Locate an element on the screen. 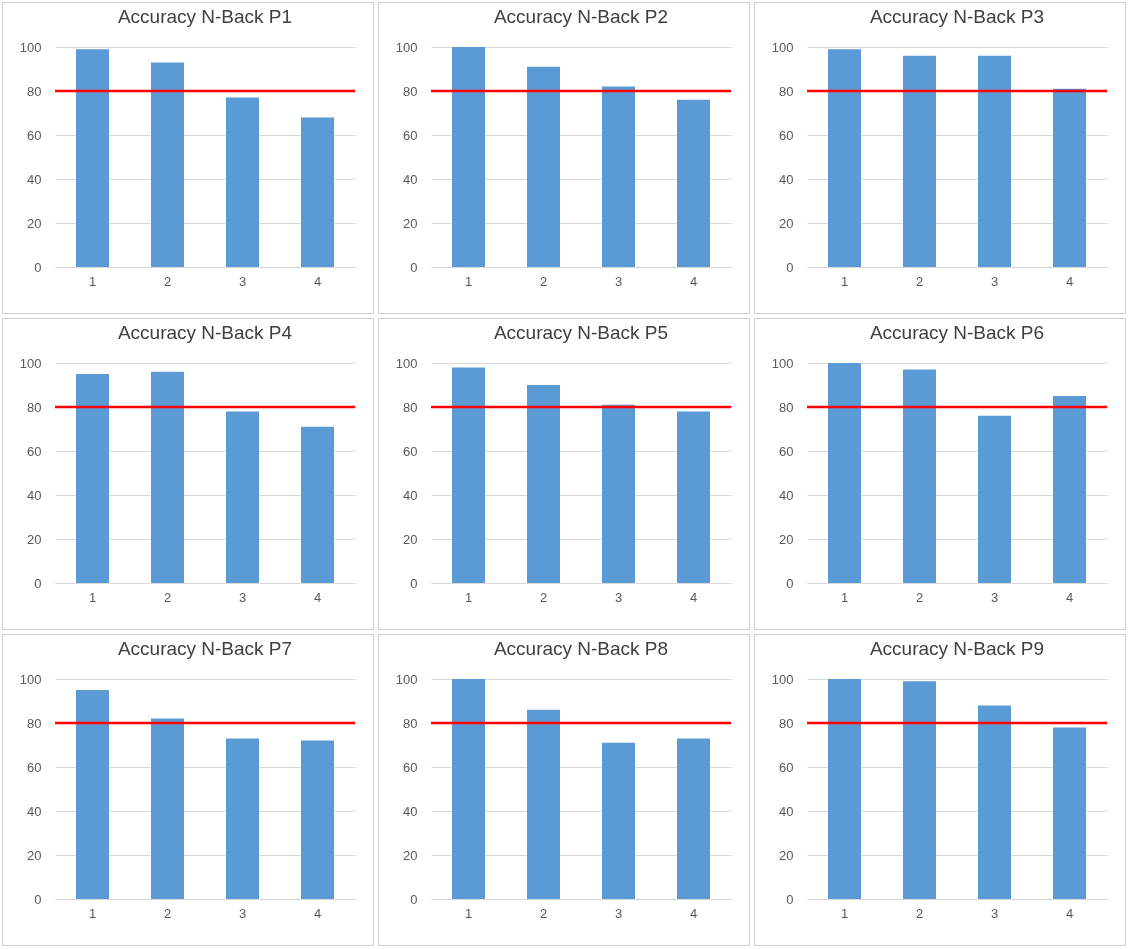 The width and height of the screenshot is (1129, 949). chart-title: Accuracy N-Back P7 is located at coordinates (205, 648).